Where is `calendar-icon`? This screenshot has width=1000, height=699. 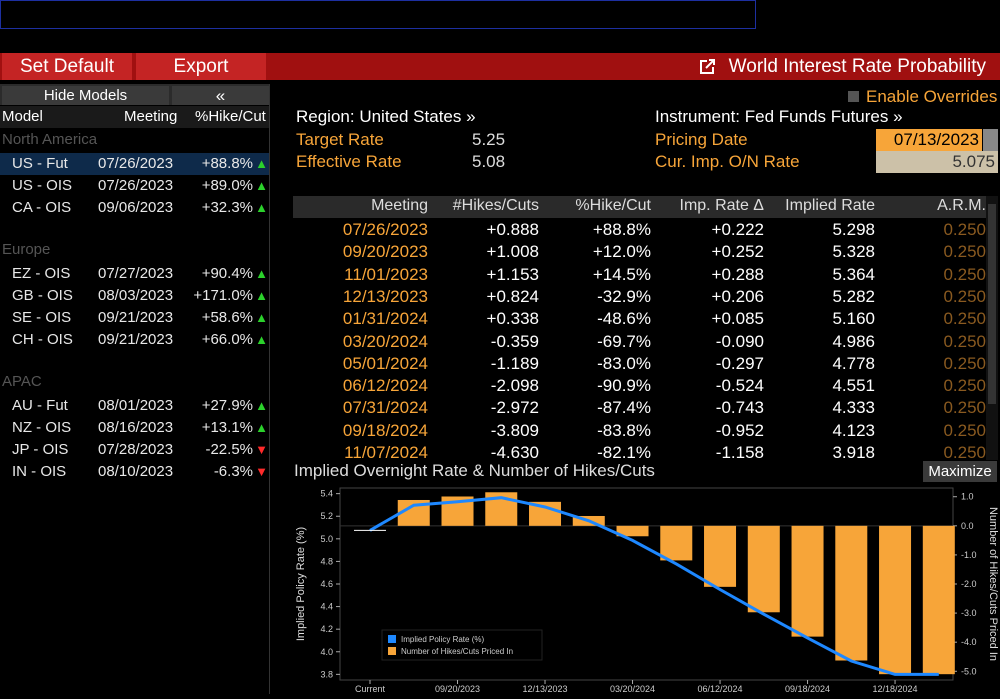 calendar-icon is located at coordinates (990, 140).